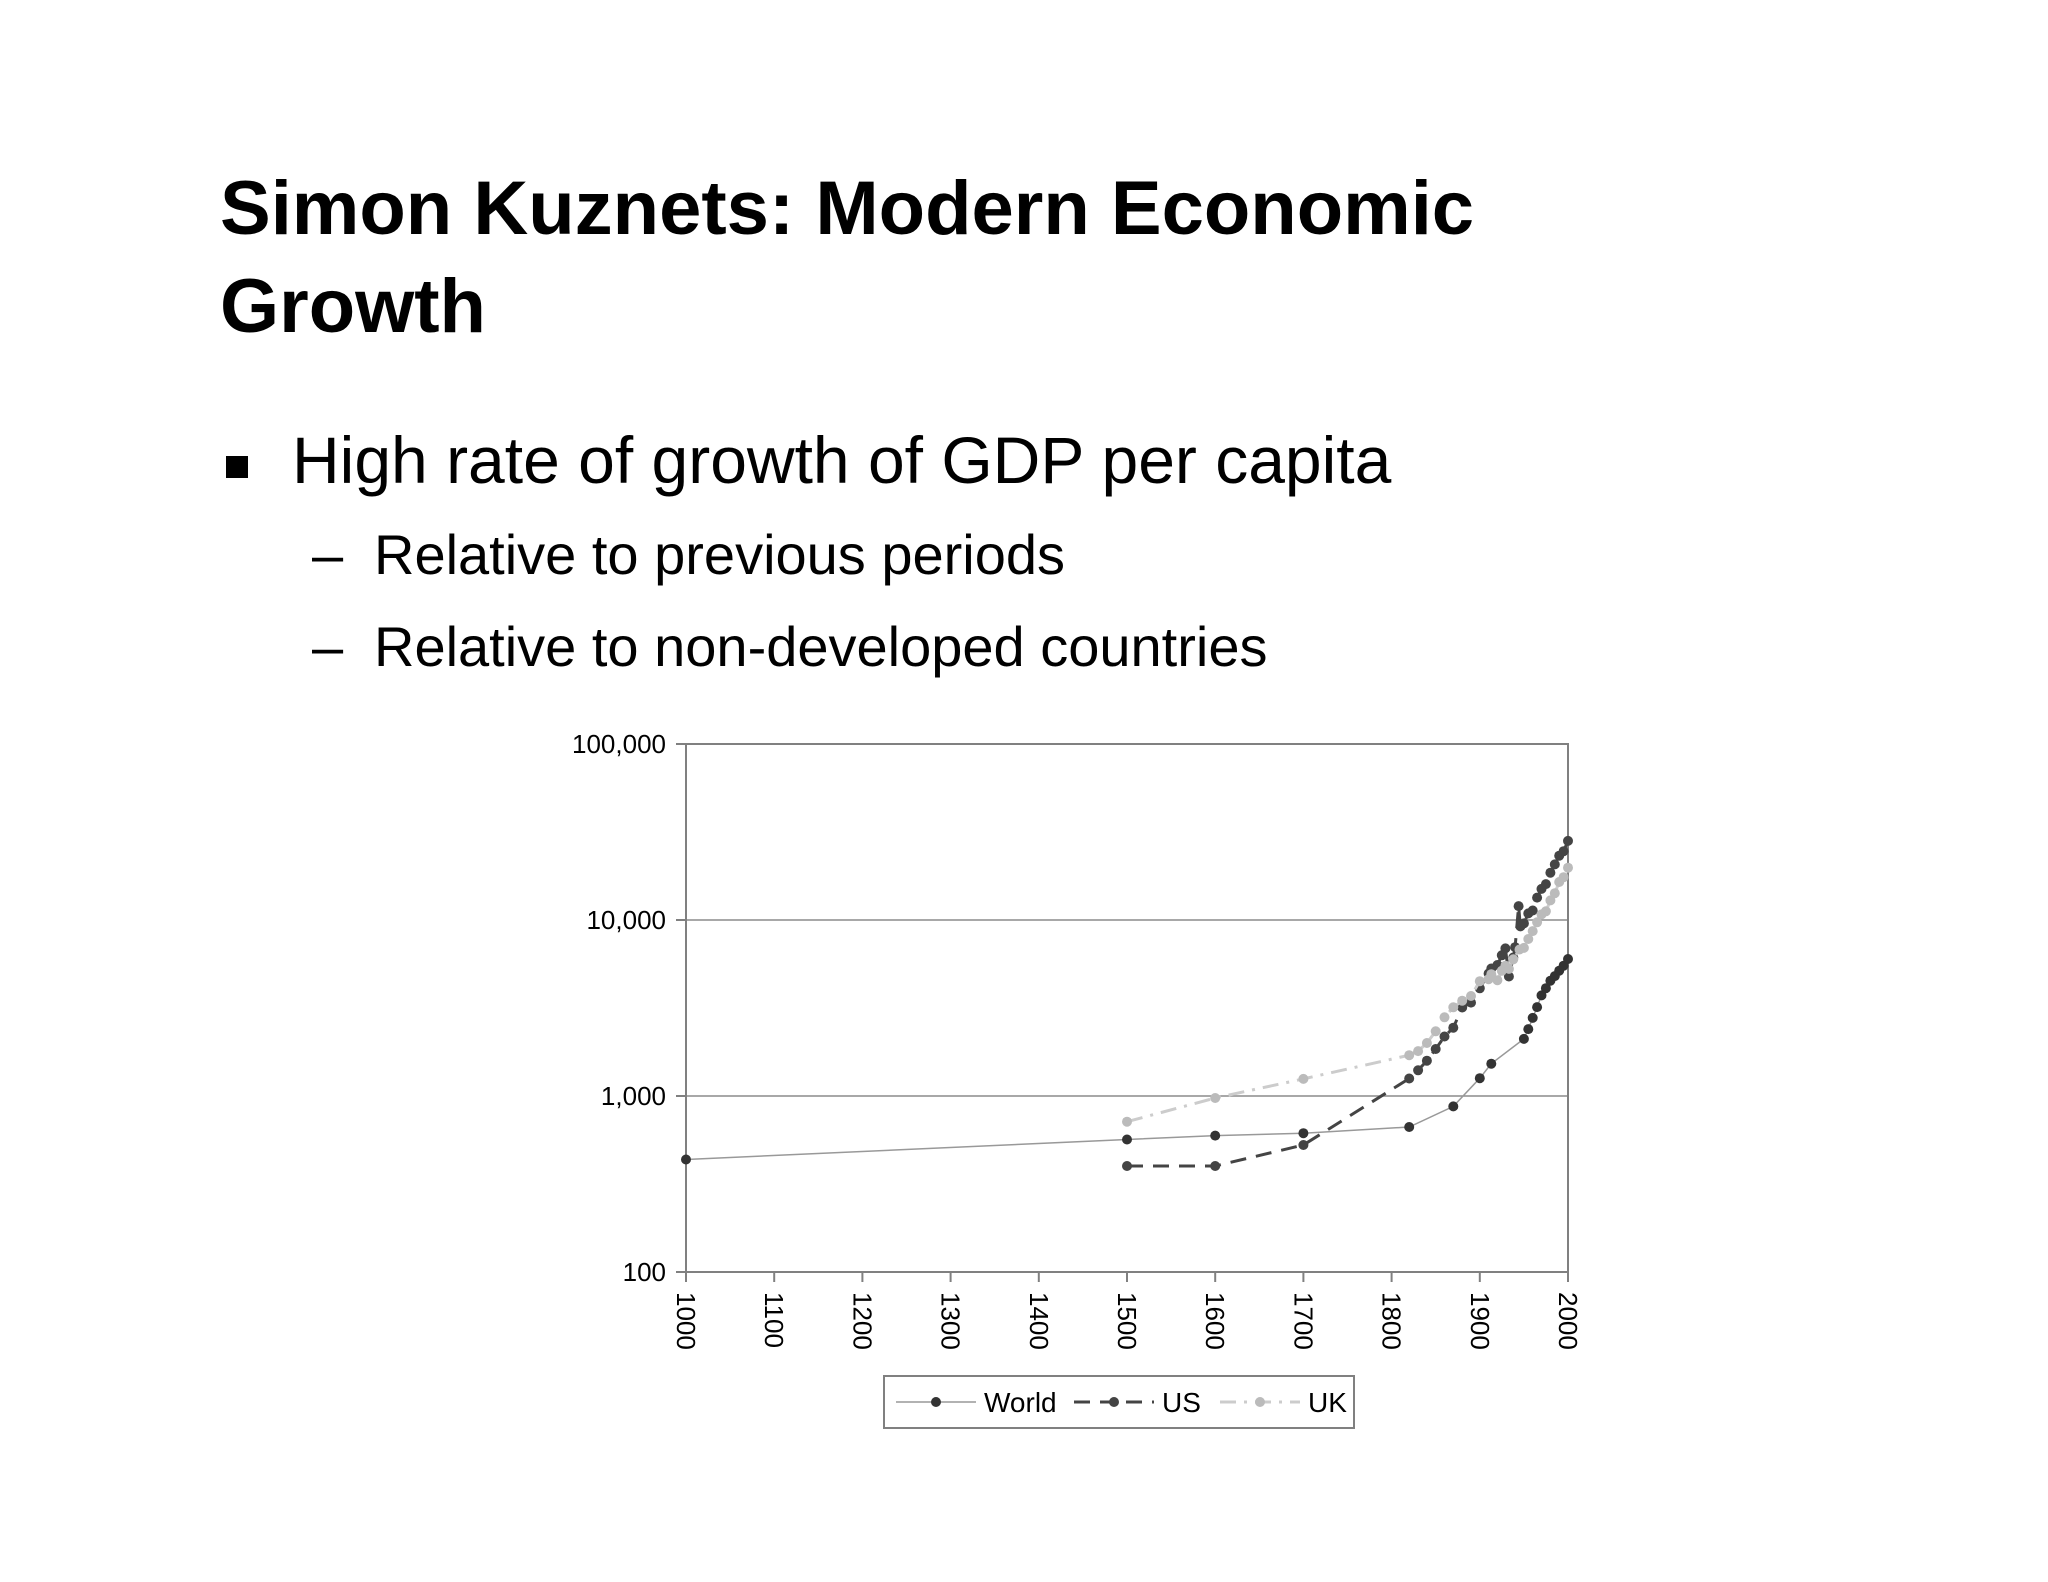 This screenshot has height=1582, width=2048. What do you see at coordinates (847, 257) in the screenshot?
I see `slide-title: Simon Kuznets: Modern Economic Growth` at bounding box center [847, 257].